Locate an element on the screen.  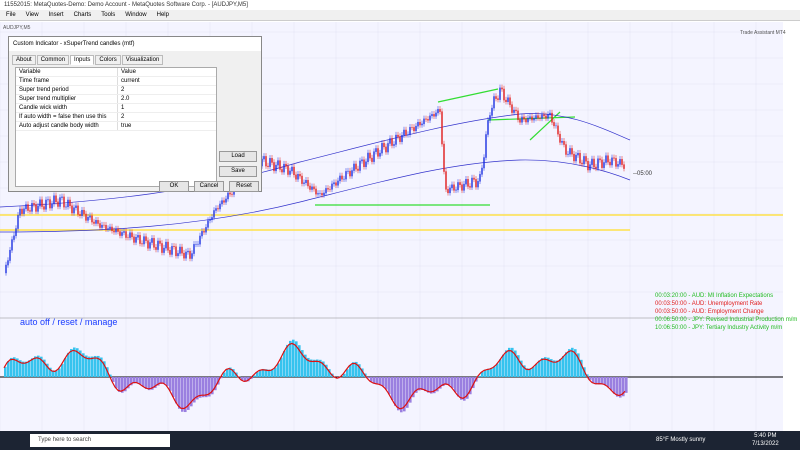
panel-label: Trade Assistant MT4 is located at coordinates (763, 33).